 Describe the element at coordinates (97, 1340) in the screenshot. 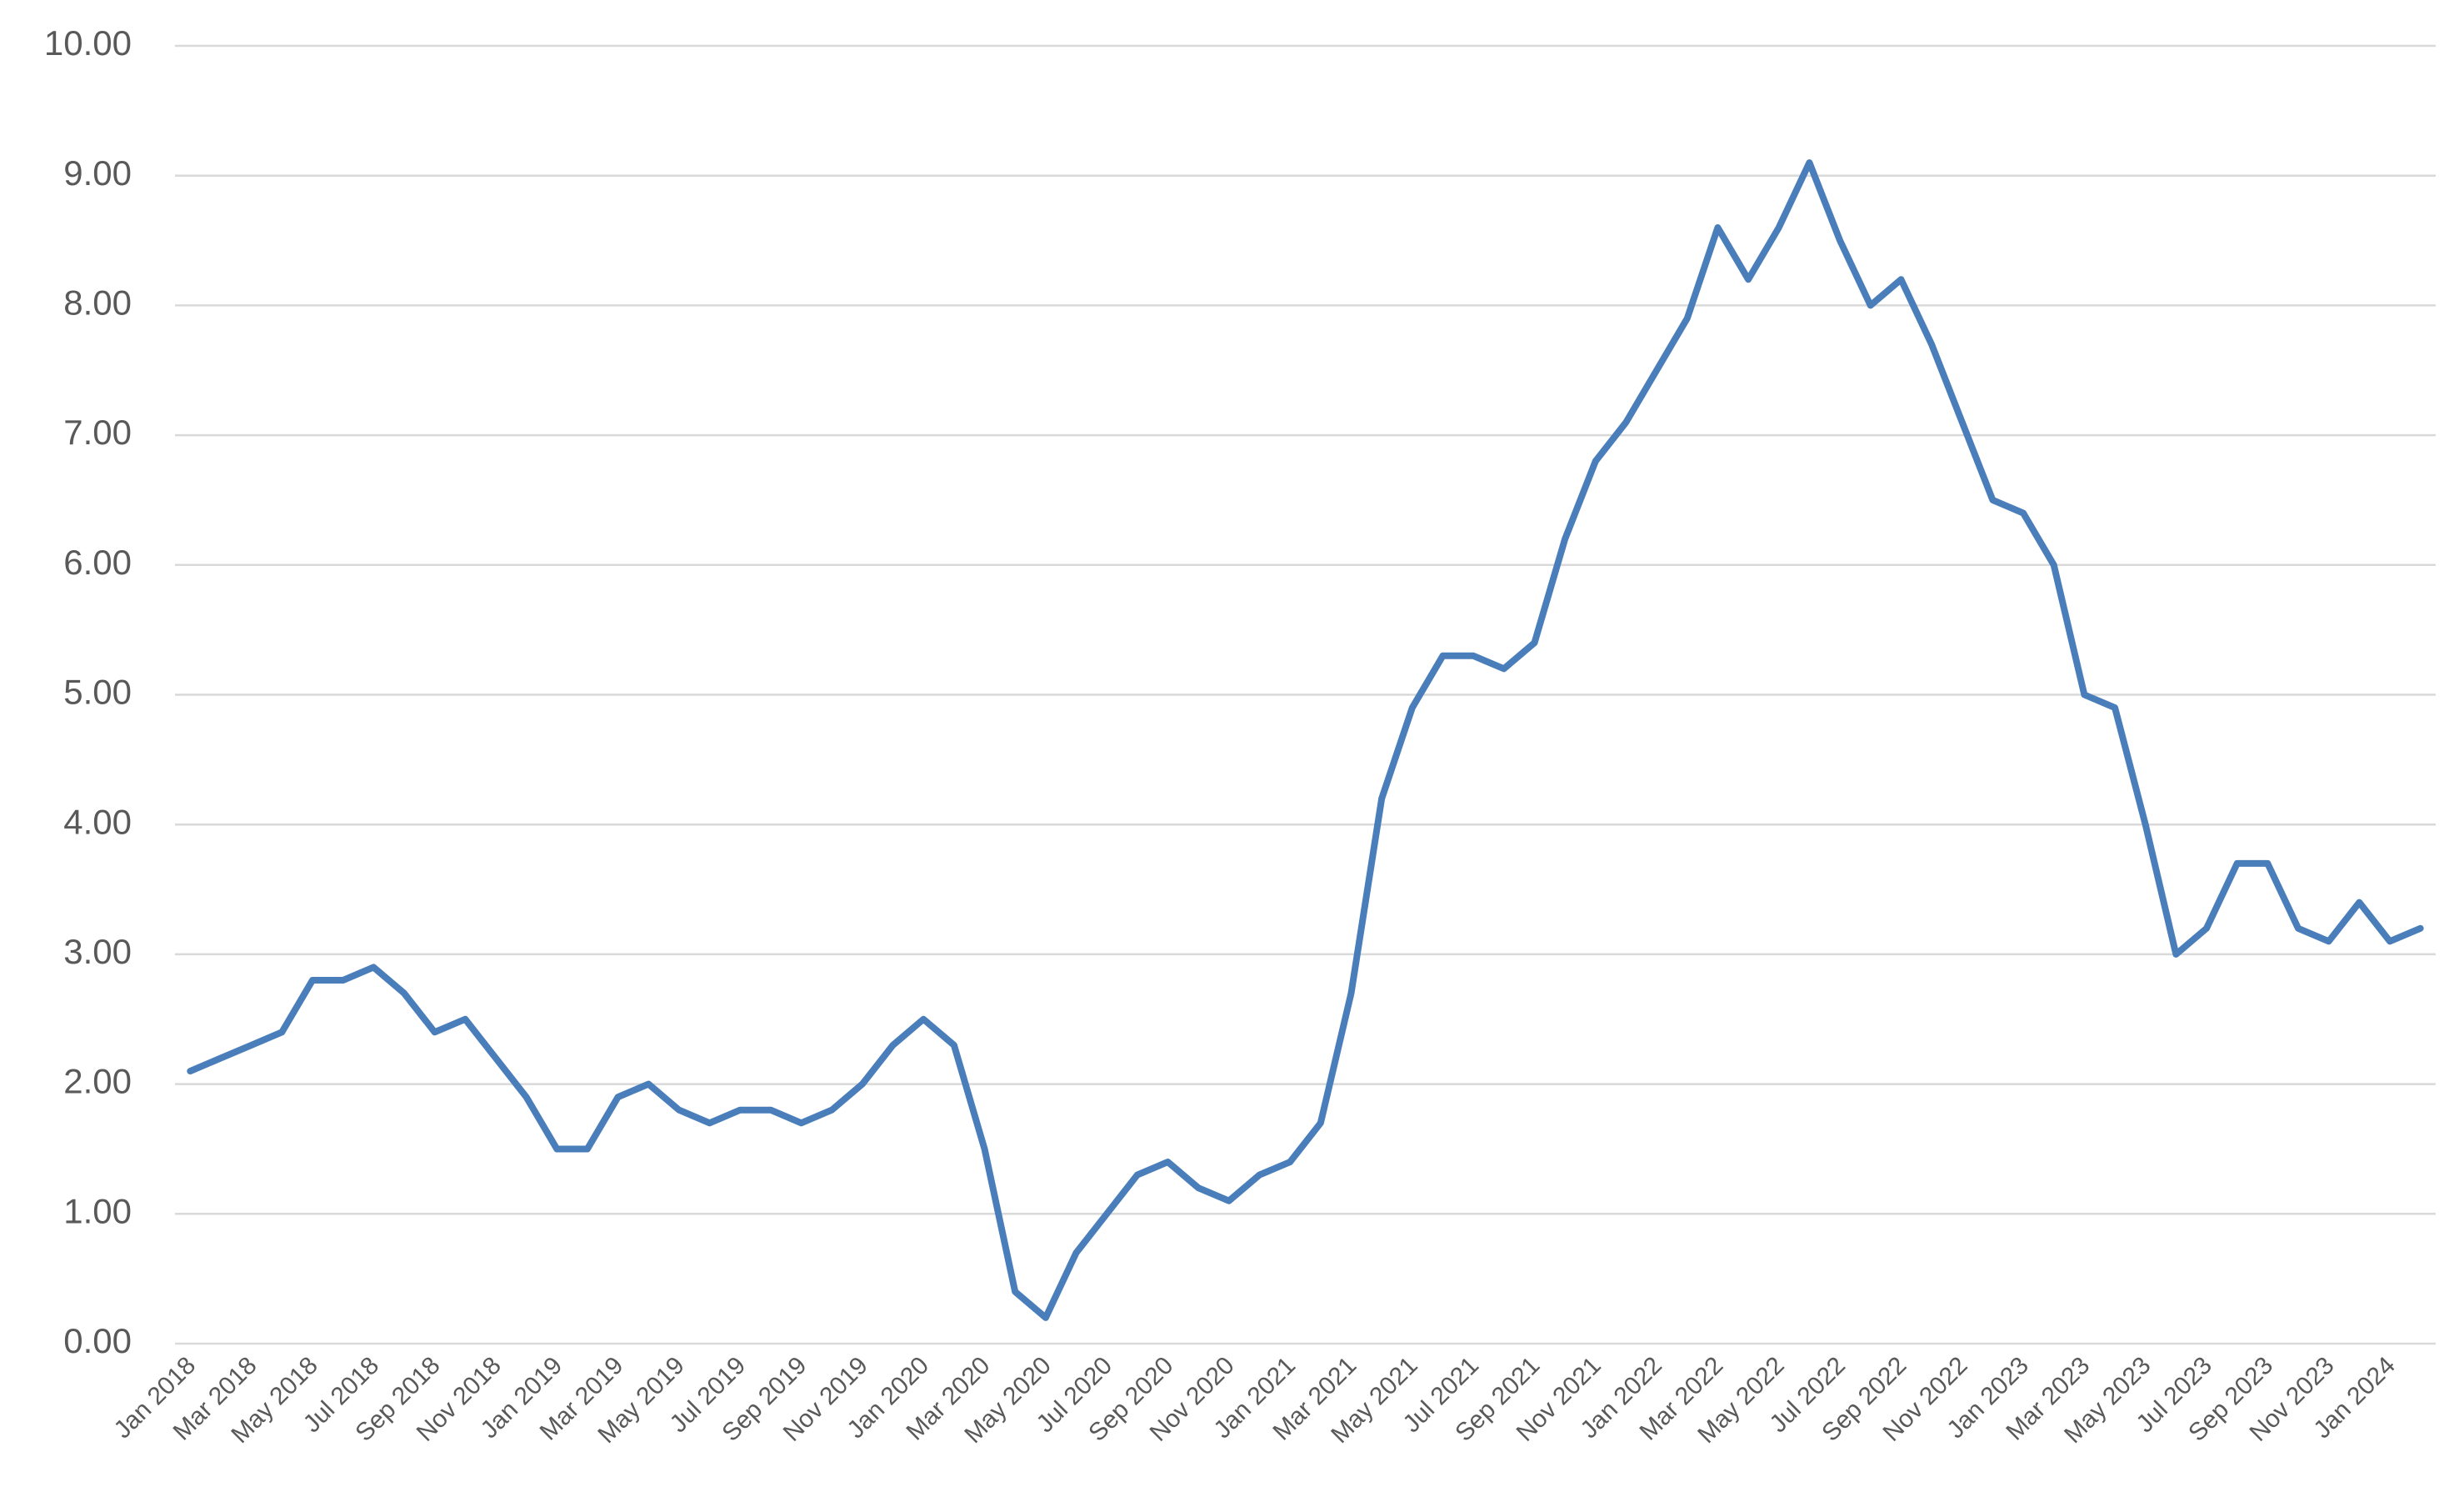

I see `y-tick-label: 0.00` at that location.